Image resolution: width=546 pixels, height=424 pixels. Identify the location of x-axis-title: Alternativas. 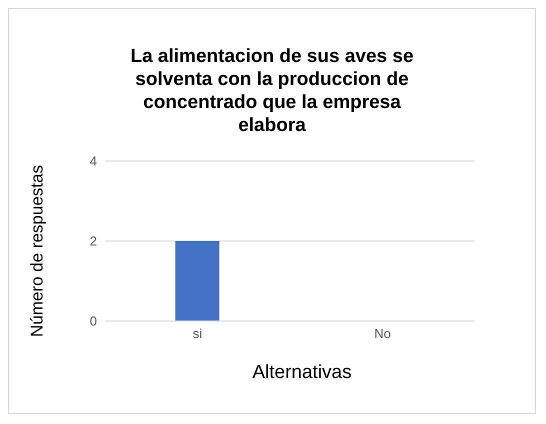
(302, 373).